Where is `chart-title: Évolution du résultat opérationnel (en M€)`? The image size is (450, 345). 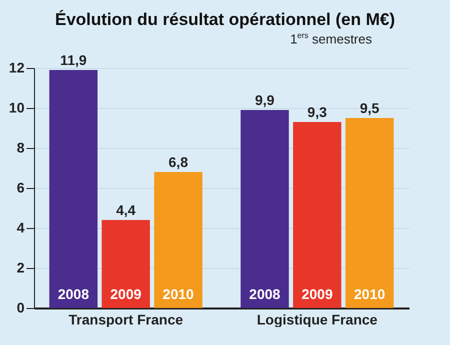 chart-title: Évolution du résultat opérationnel (en M€) is located at coordinates (225, 19).